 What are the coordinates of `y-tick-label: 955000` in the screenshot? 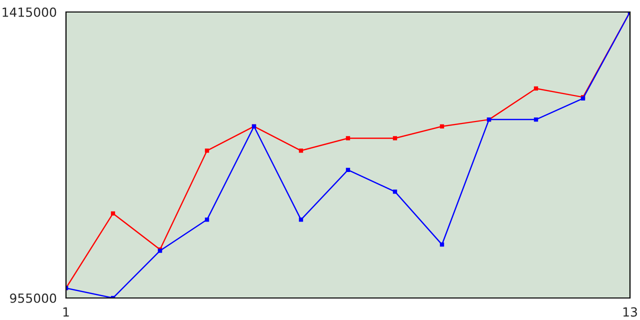 It's located at (33, 298).